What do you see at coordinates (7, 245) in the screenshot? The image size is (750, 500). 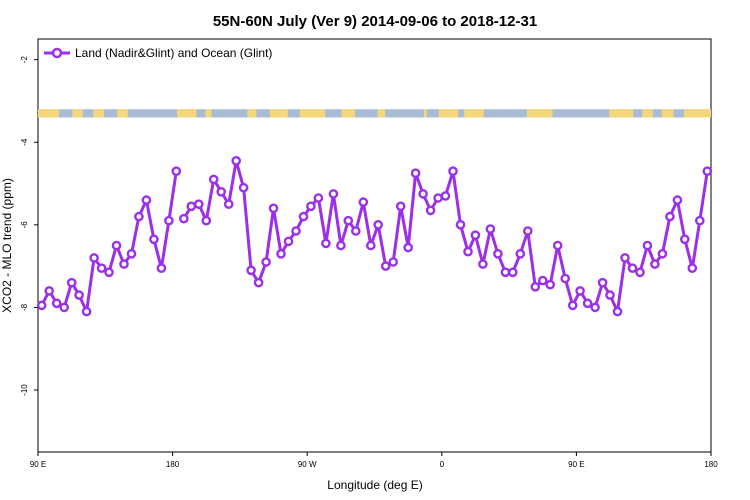 I see `y-axis-label: XCO2 - MLO trend (ppm)` at bounding box center [7, 245].